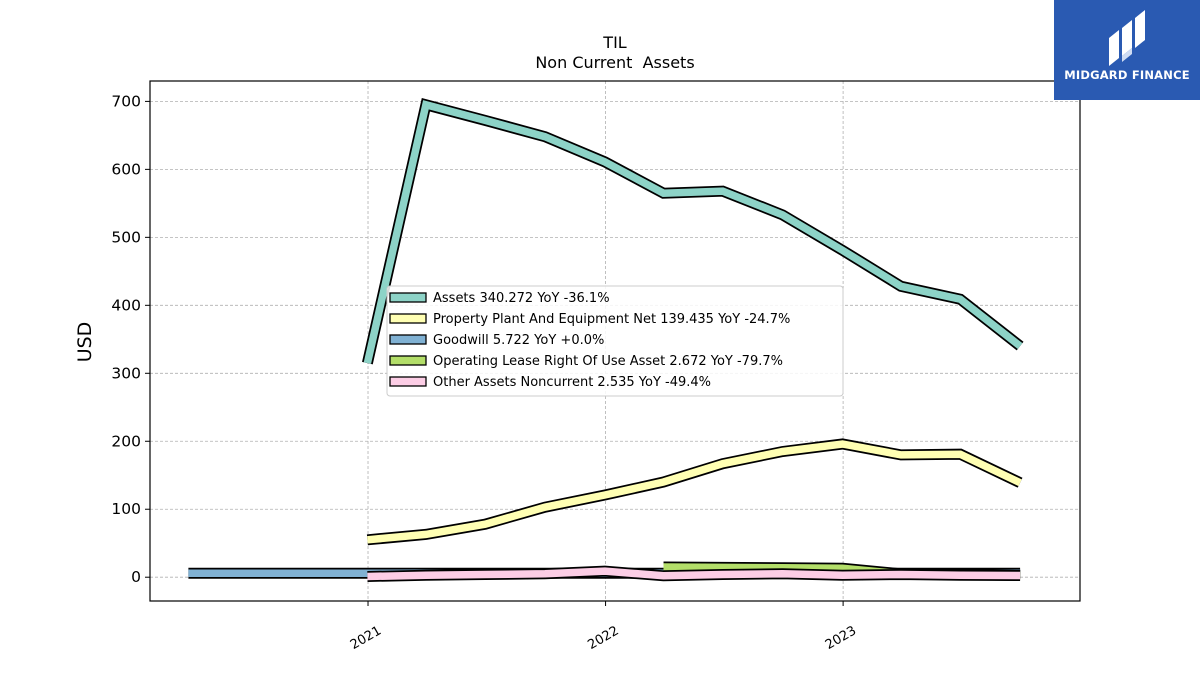  What do you see at coordinates (136, 577) in the screenshot?
I see `y-tick-label: 0` at bounding box center [136, 577].